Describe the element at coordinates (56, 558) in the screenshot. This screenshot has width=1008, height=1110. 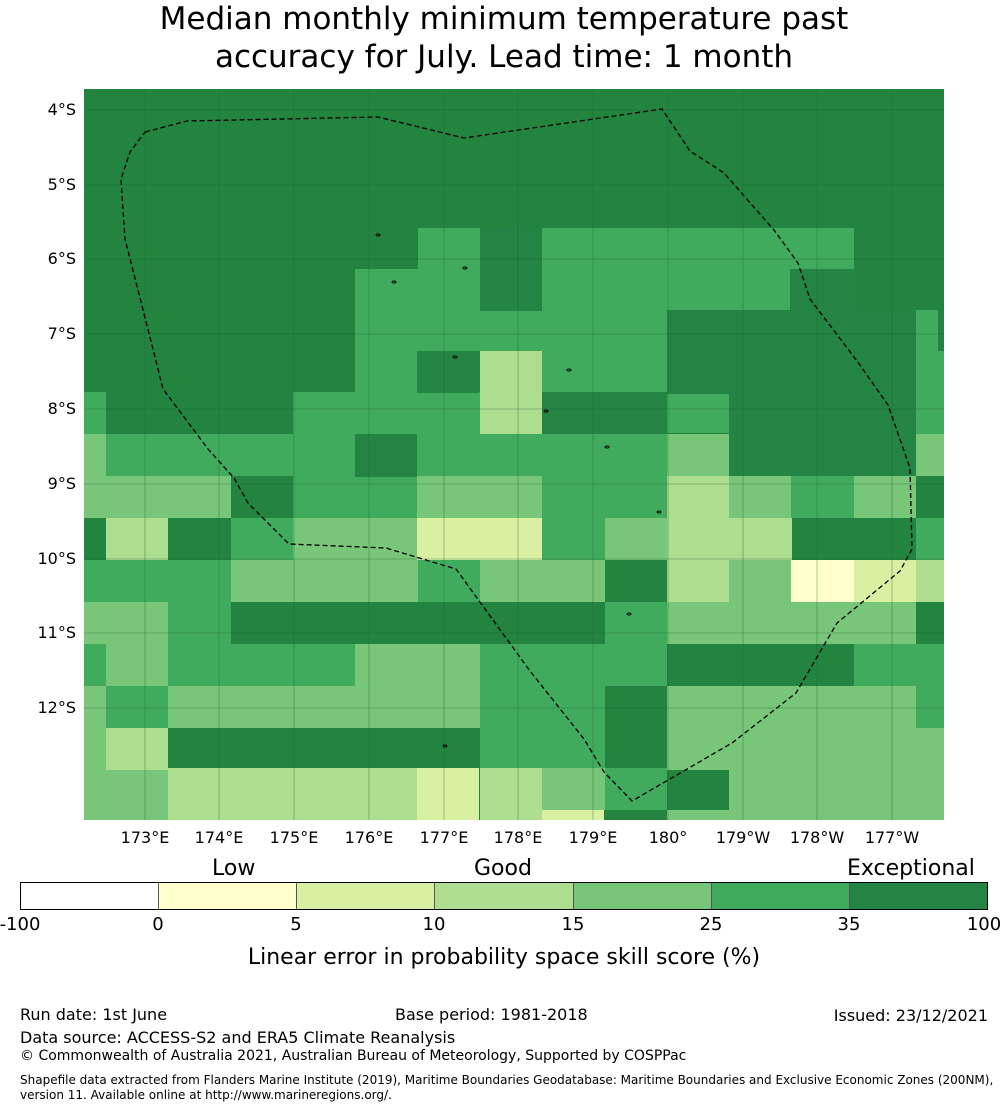
I see `lat-label-10s: 10°S` at that location.